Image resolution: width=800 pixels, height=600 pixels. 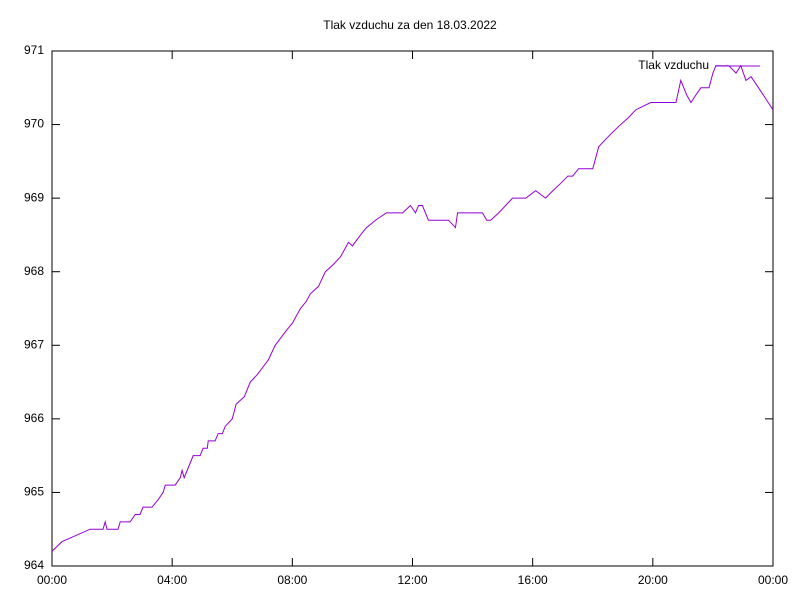 I want to click on y-tick-label: 967, so click(x=34, y=344).